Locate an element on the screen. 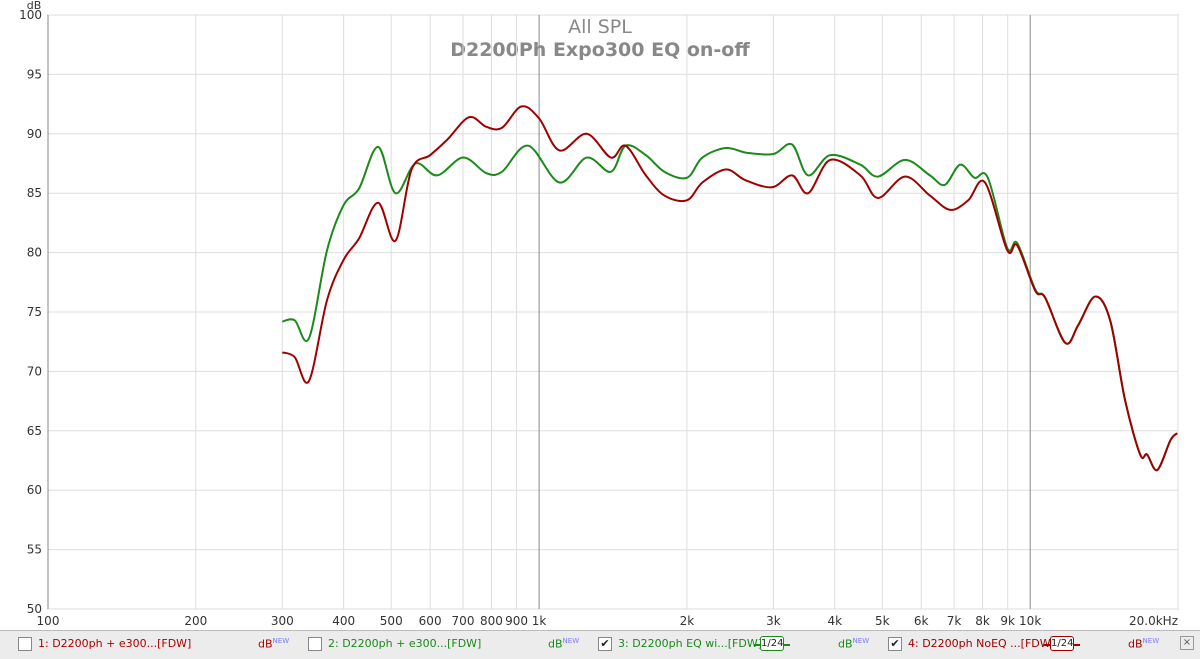 The width and height of the screenshot is (1200, 659). y-tick-label: 75 is located at coordinates (34, 312).